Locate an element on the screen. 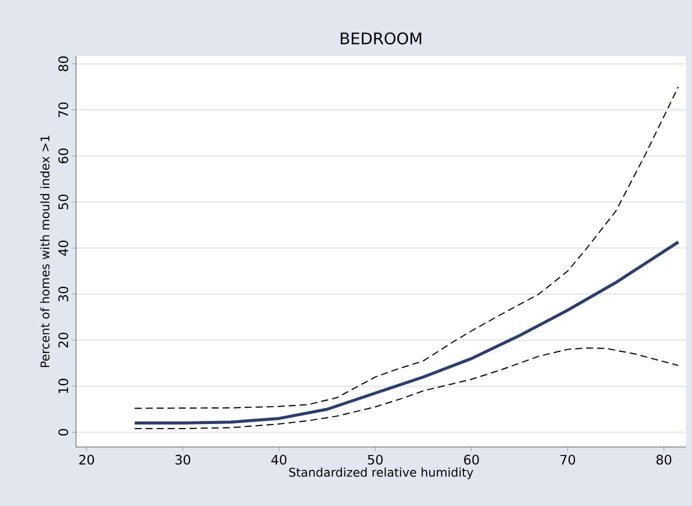  x-tick-label: 40 is located at coordinates (278, 459).